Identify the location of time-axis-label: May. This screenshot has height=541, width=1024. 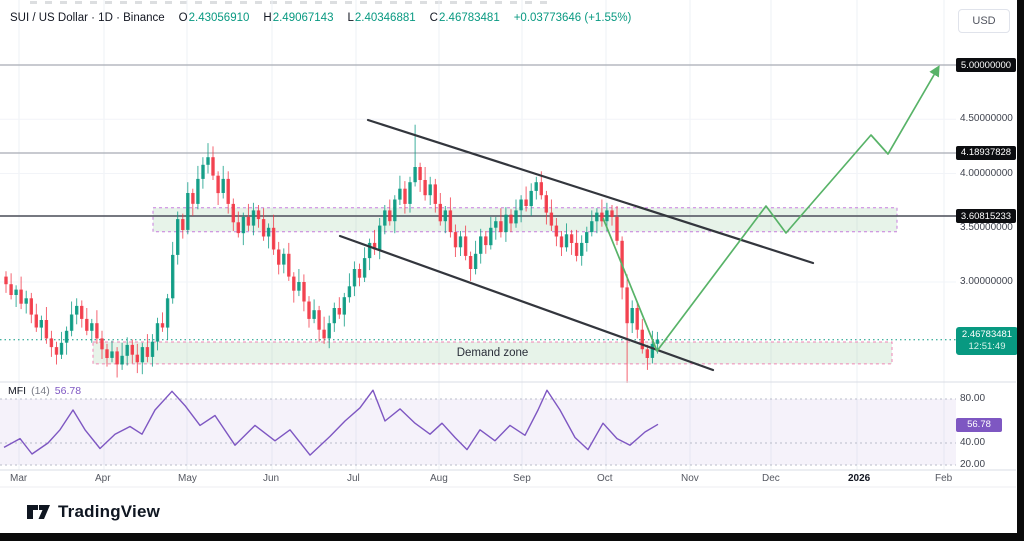
(187, 478).